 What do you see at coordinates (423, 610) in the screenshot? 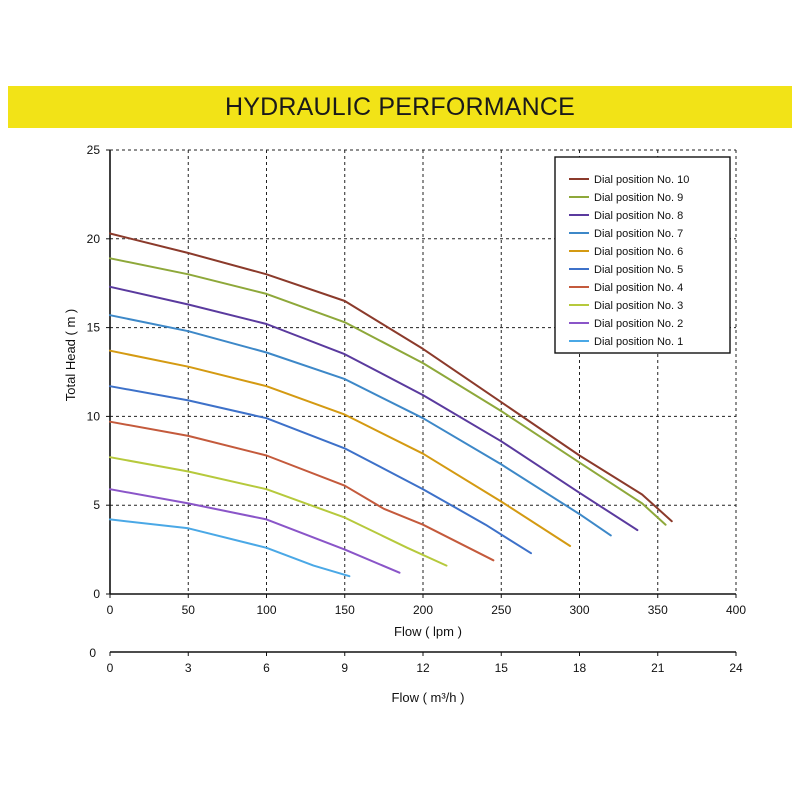
I see `x-tick-label: 200` at bounding box center [423, 610].